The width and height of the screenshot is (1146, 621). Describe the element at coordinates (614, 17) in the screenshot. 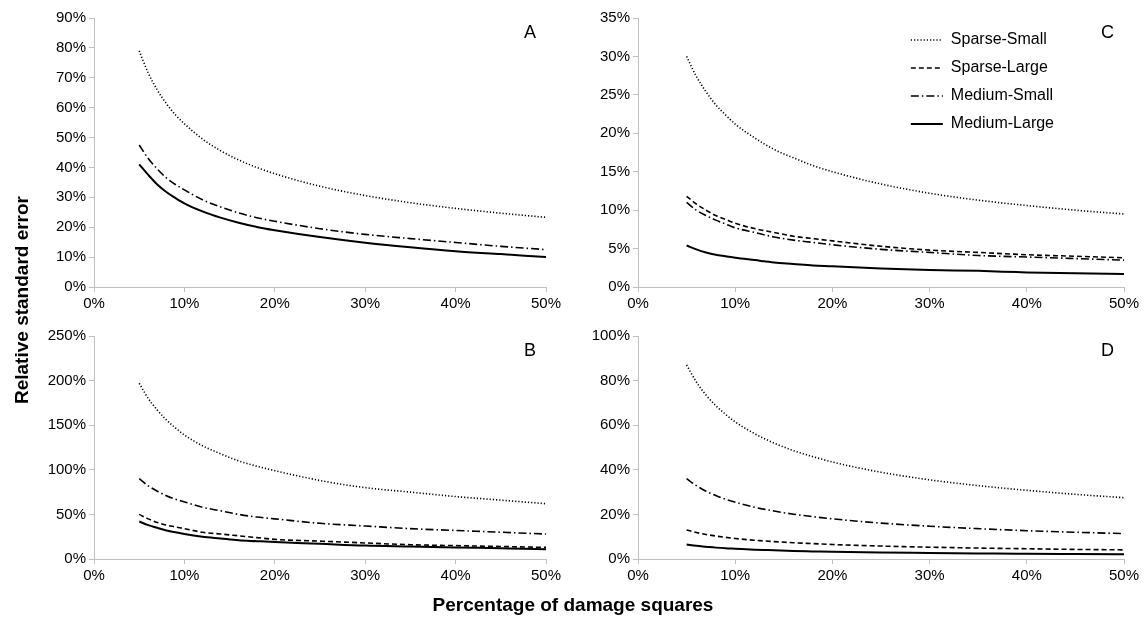

I see `y-tick-label: 35%` at that location.